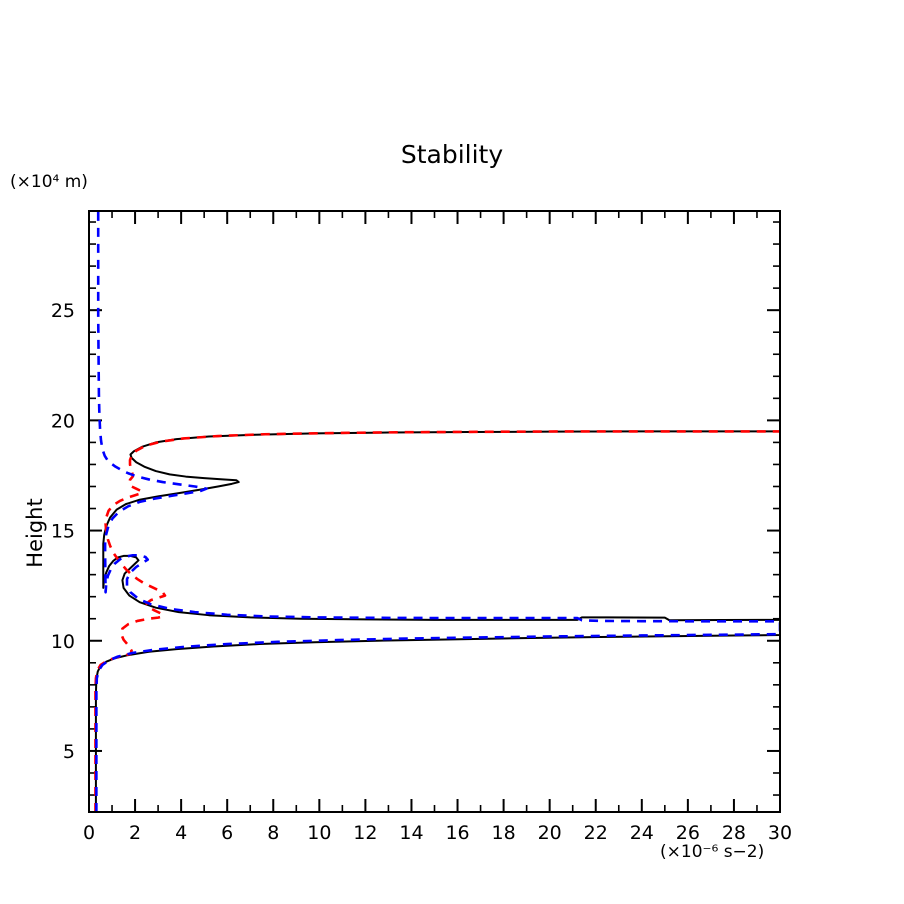 The width and height of the screenshot is (904, 904). What do you see at coordinates (63, 421) in the screenshot?
I see `y-tick-label: 20` at bounding box center [63, 421].